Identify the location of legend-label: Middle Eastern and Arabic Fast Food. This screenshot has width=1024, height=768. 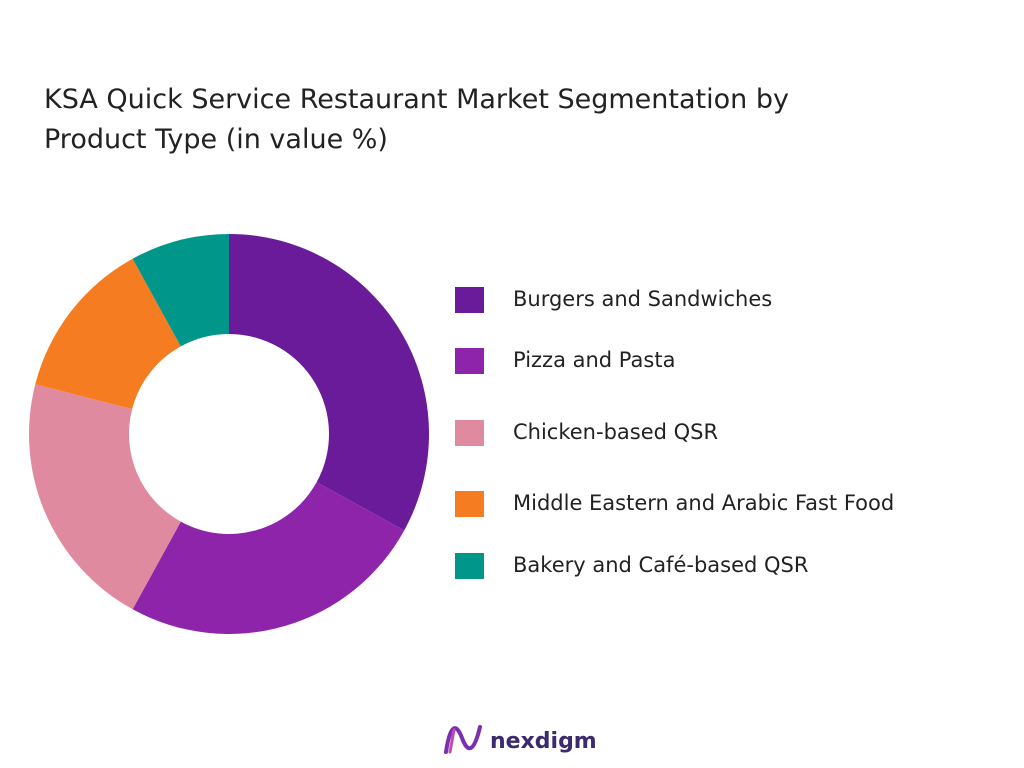
(703, 503).